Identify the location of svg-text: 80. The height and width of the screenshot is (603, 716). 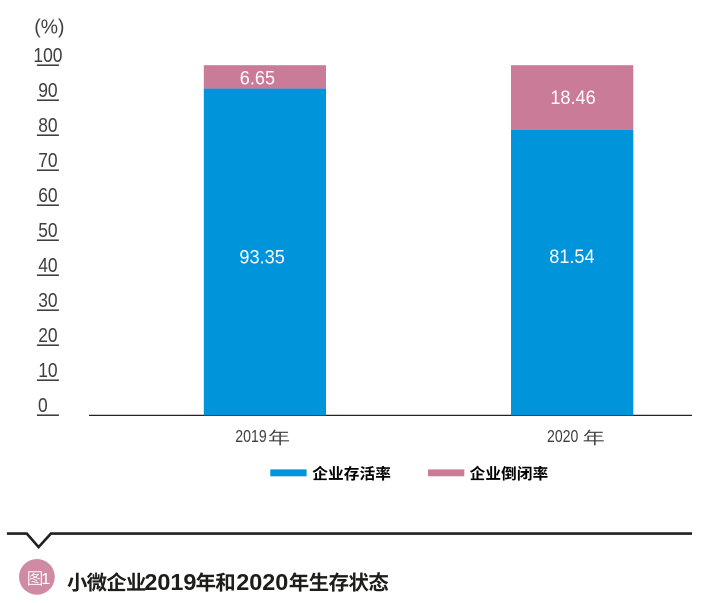
(47, 125).